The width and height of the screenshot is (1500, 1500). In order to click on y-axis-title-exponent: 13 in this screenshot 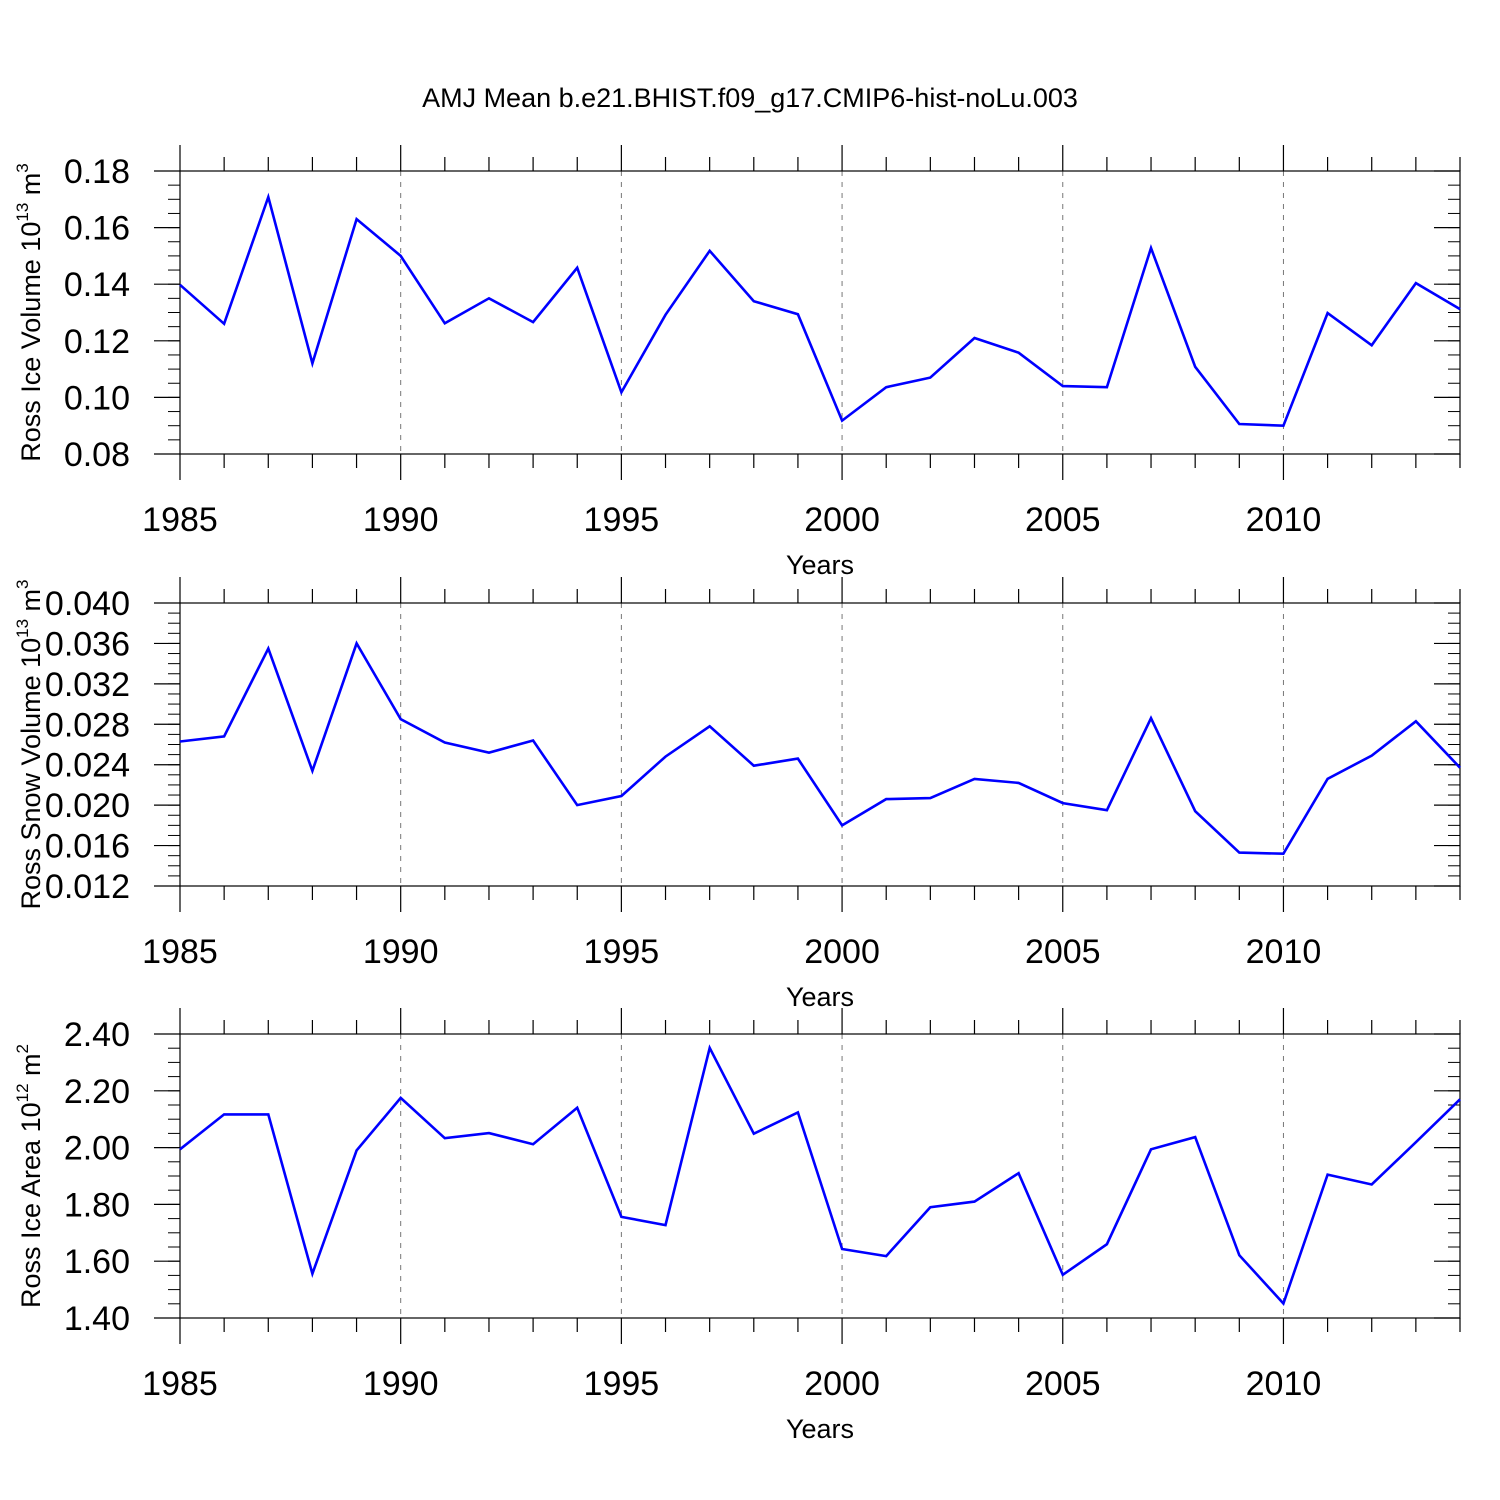, I will do `click(22, 628)`.